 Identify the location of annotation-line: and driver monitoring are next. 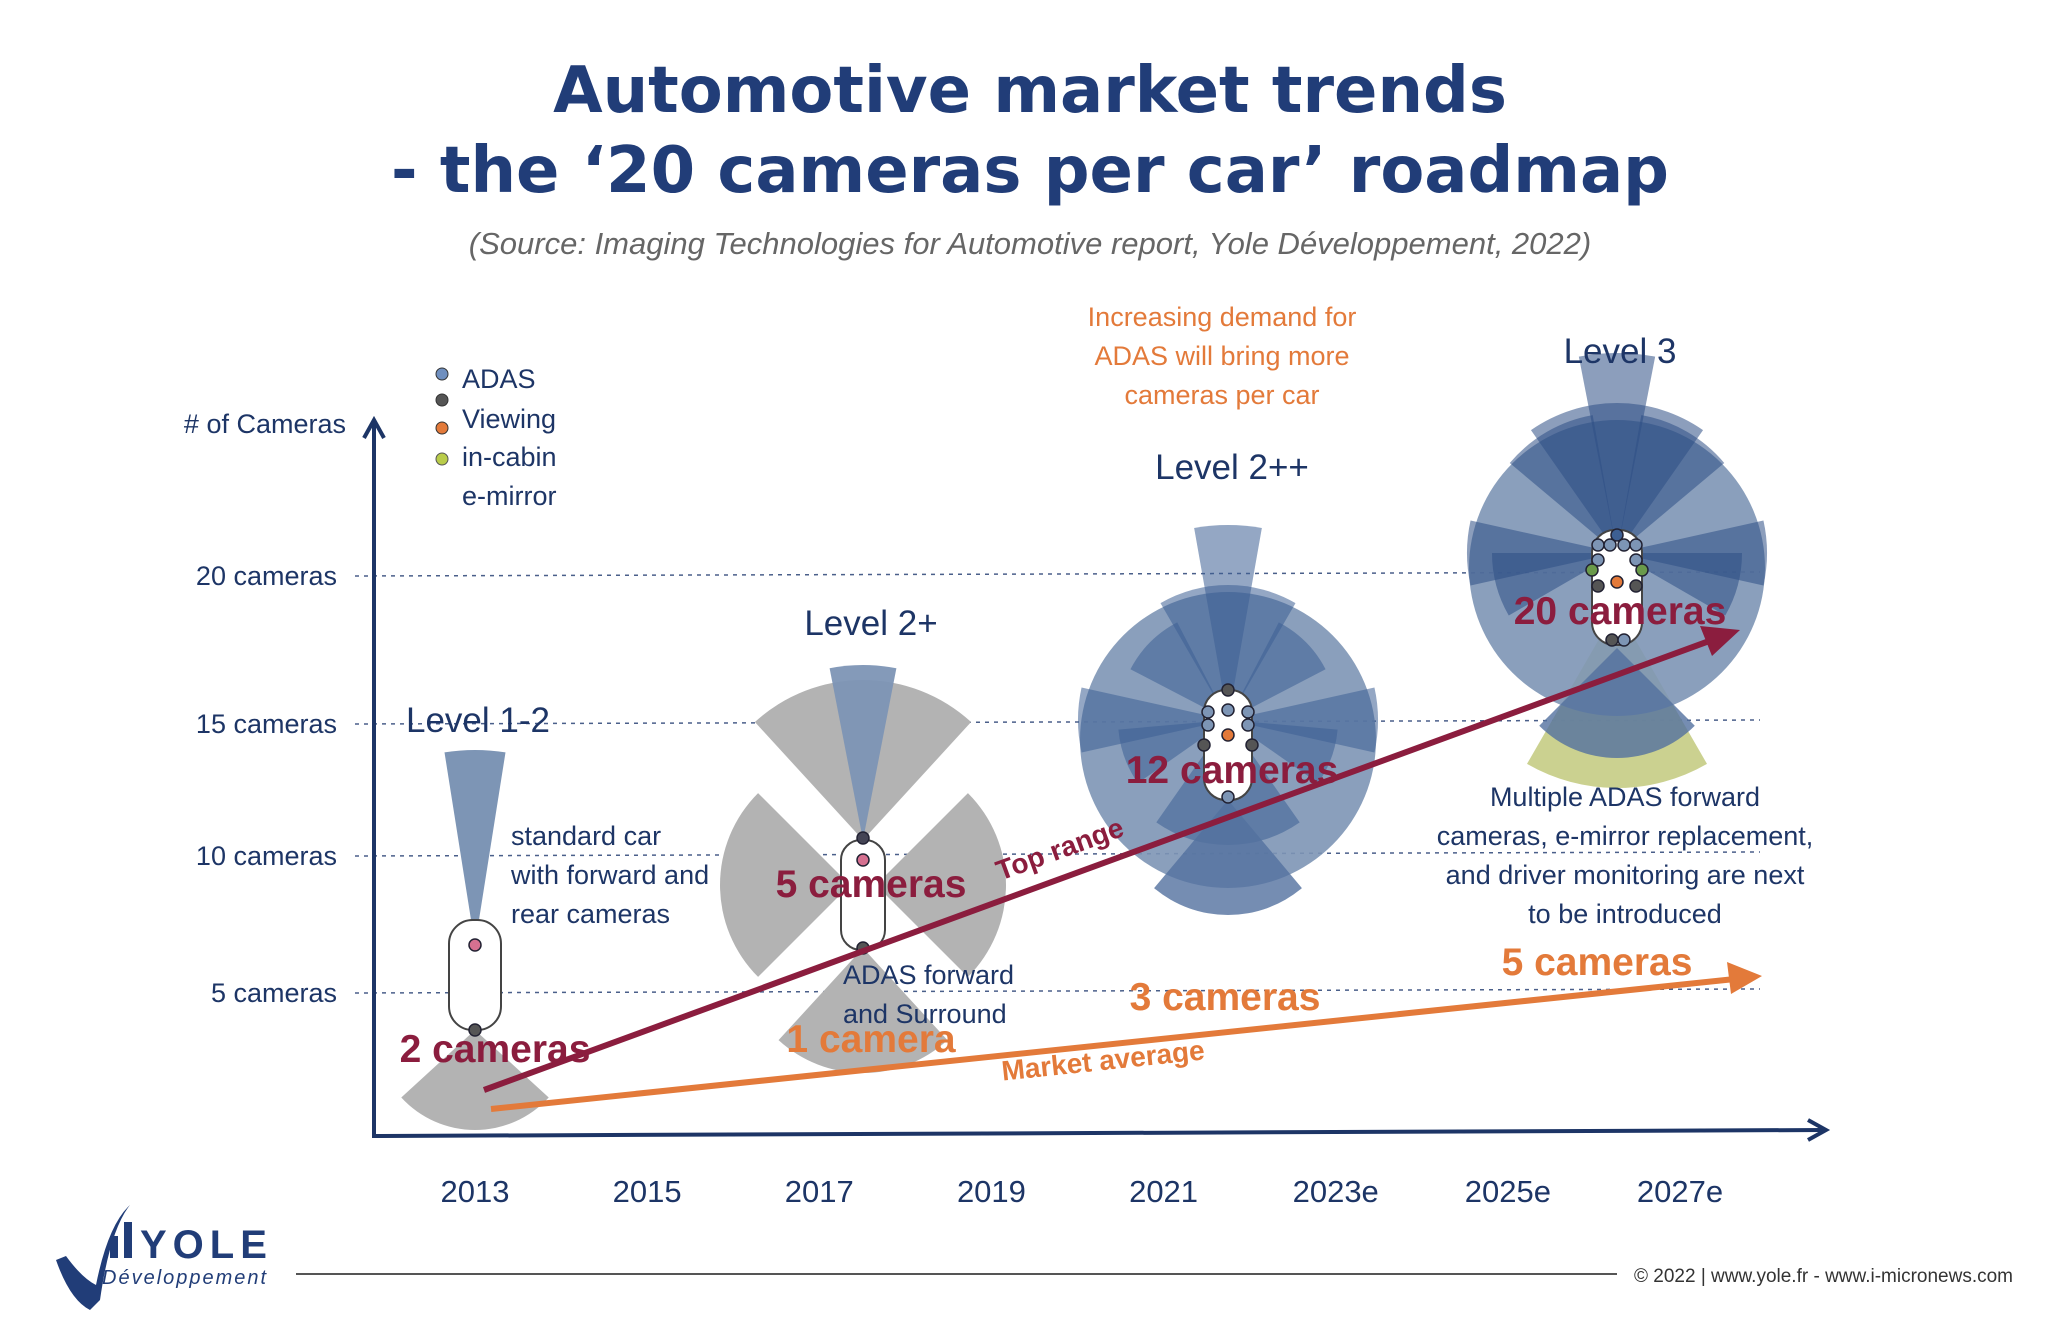
(1625, 875).